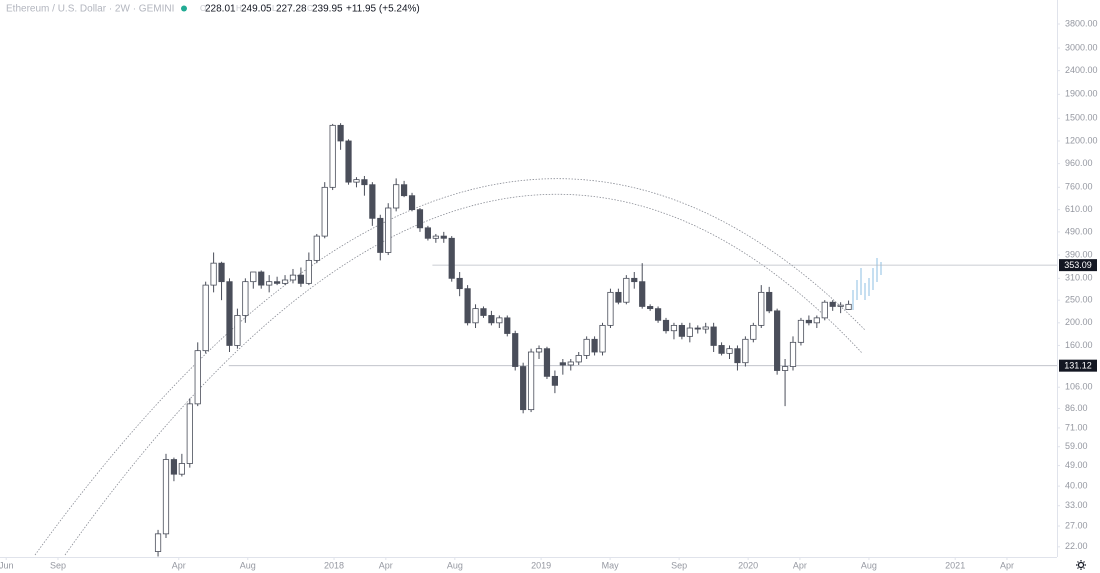 The image size is (1100, 573). Describe the element at coordinates (203, 8) in the screenshot. I see `ohlc-letter: O` at that location.